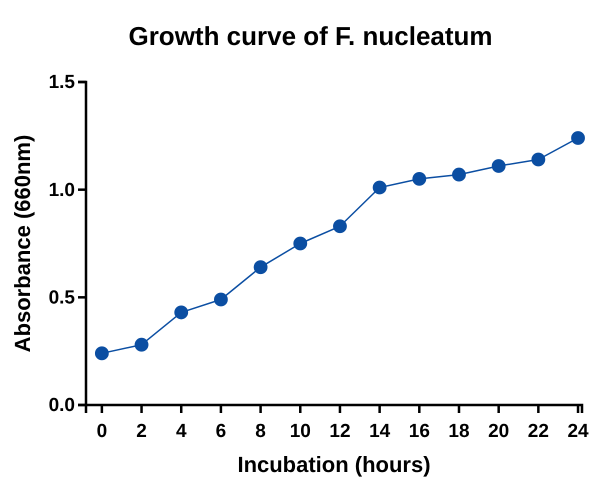  Describe the element at coordinates (459, 431) in the screenshot. I see `x-tick-label: 18` at that location.